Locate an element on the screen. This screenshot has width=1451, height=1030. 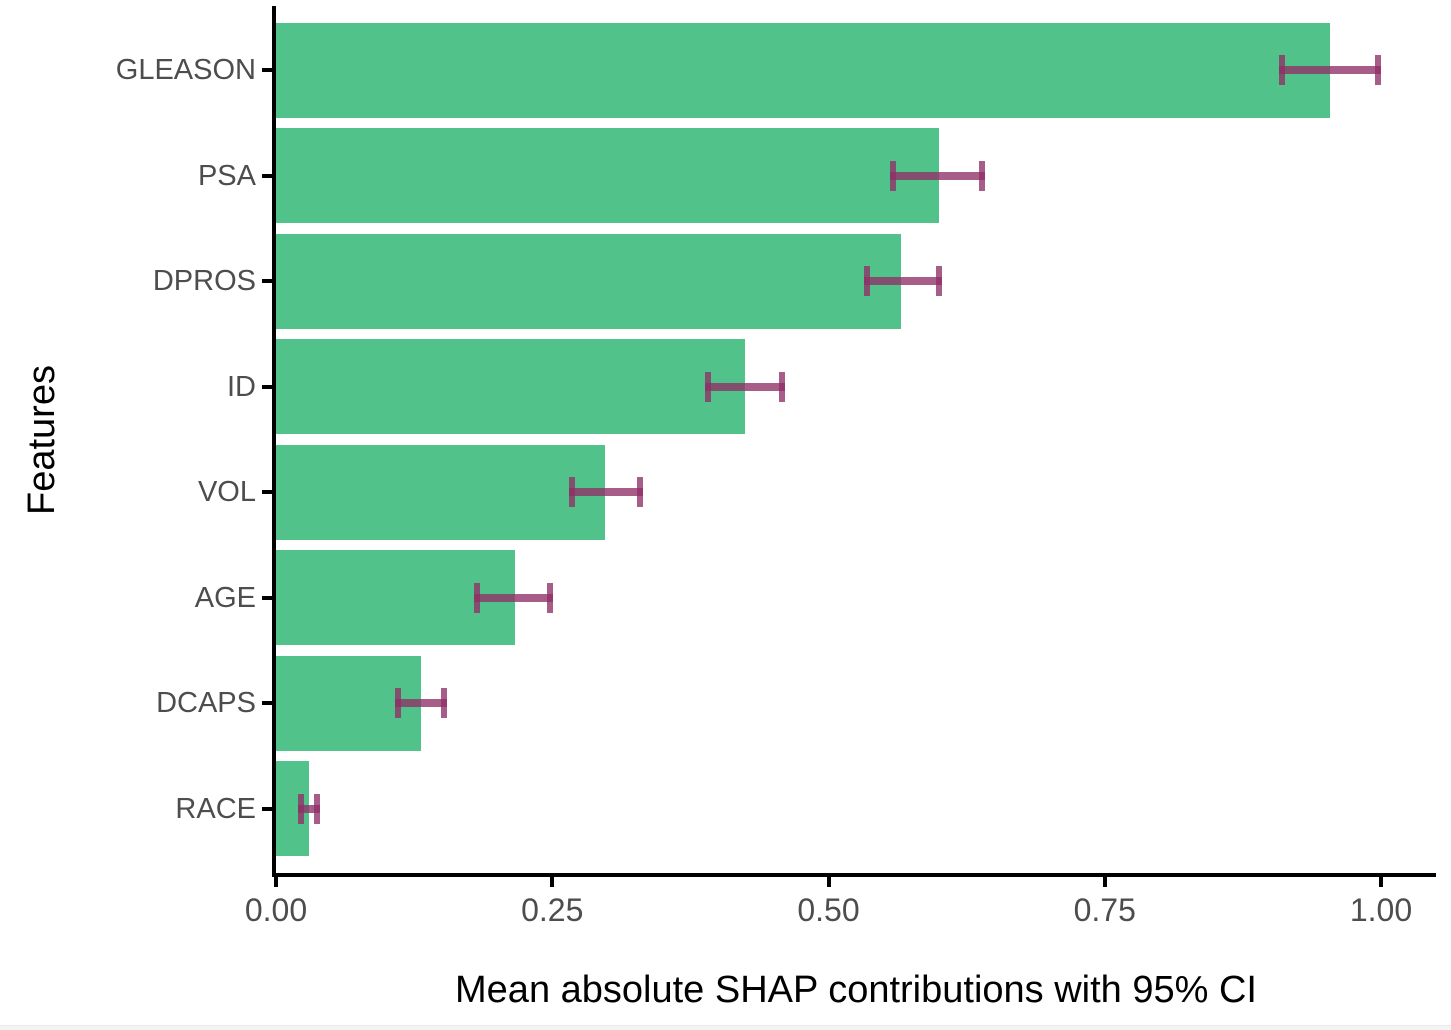
y-axis-label-dpros: DPROS is located at coordinates (204, 281).